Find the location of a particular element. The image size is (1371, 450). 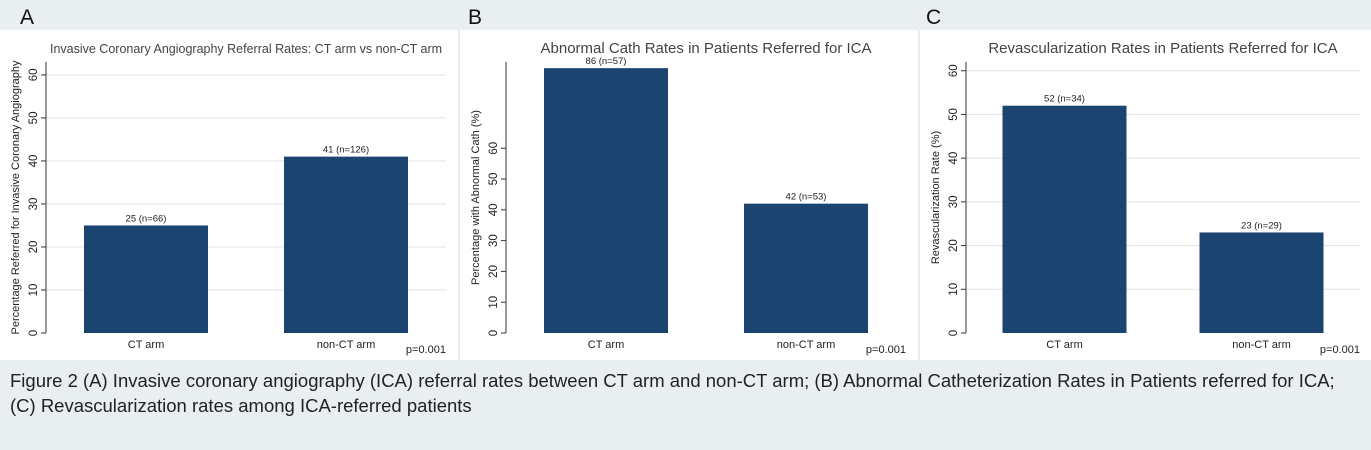

bar-data-label: 86 (n=57) is located at coordinates (606, 61).